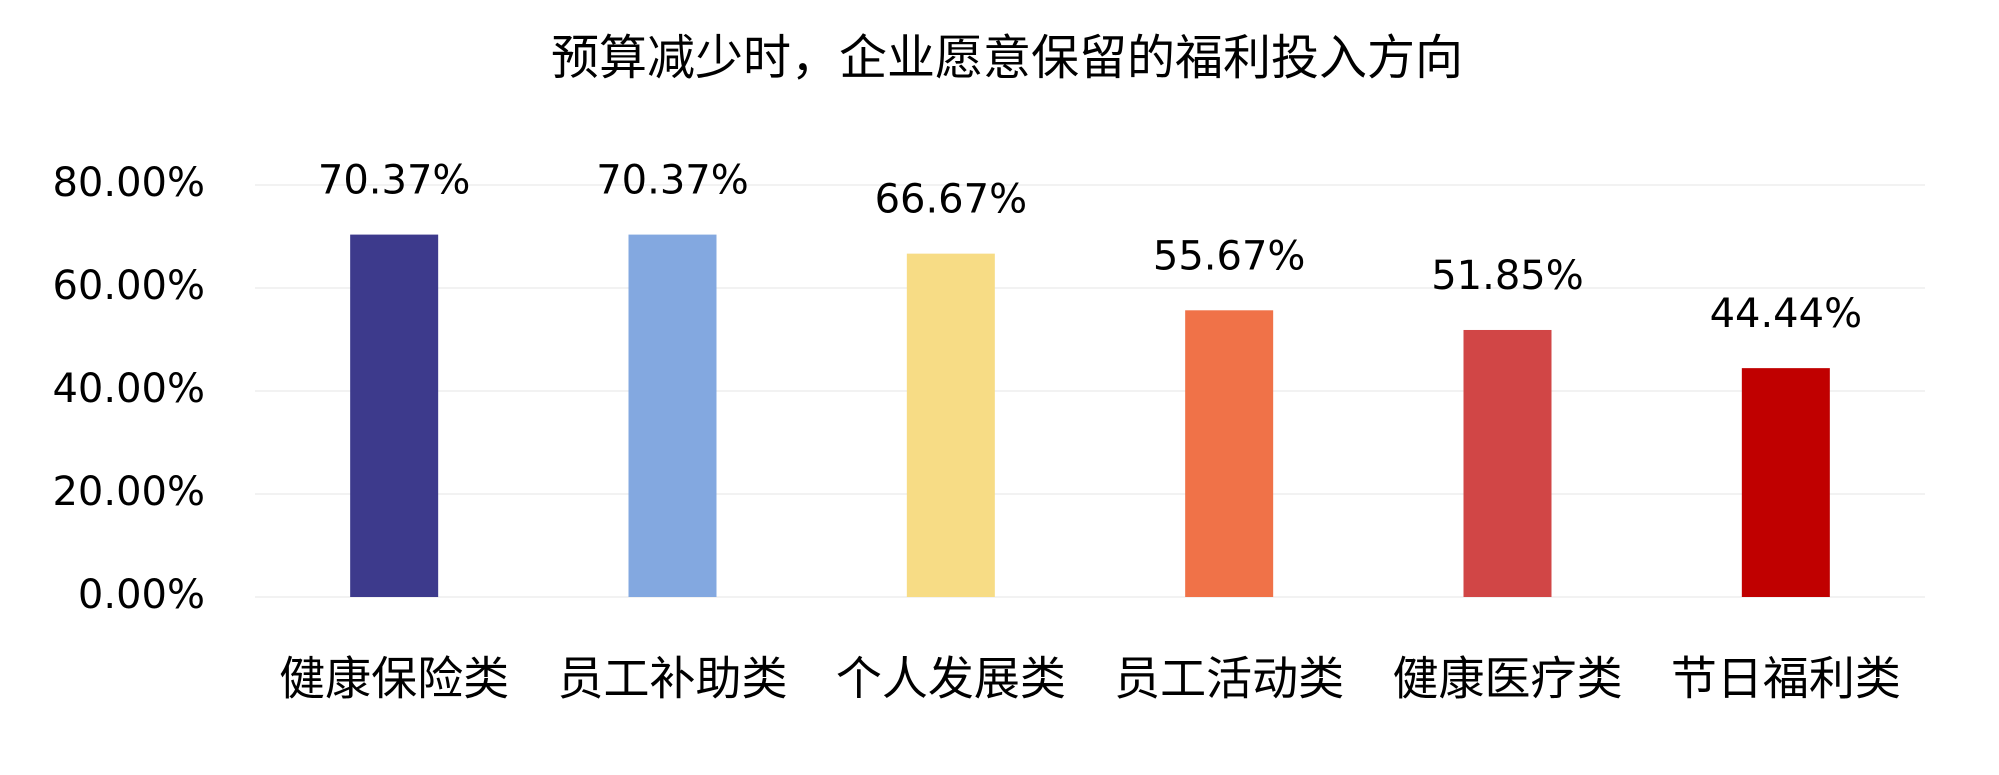 The width and height of the screenshot is (1999, 775). Describe the element at coordinates (1507, 276) in the screenshot. I see `value-label: 51.85%` at that location.